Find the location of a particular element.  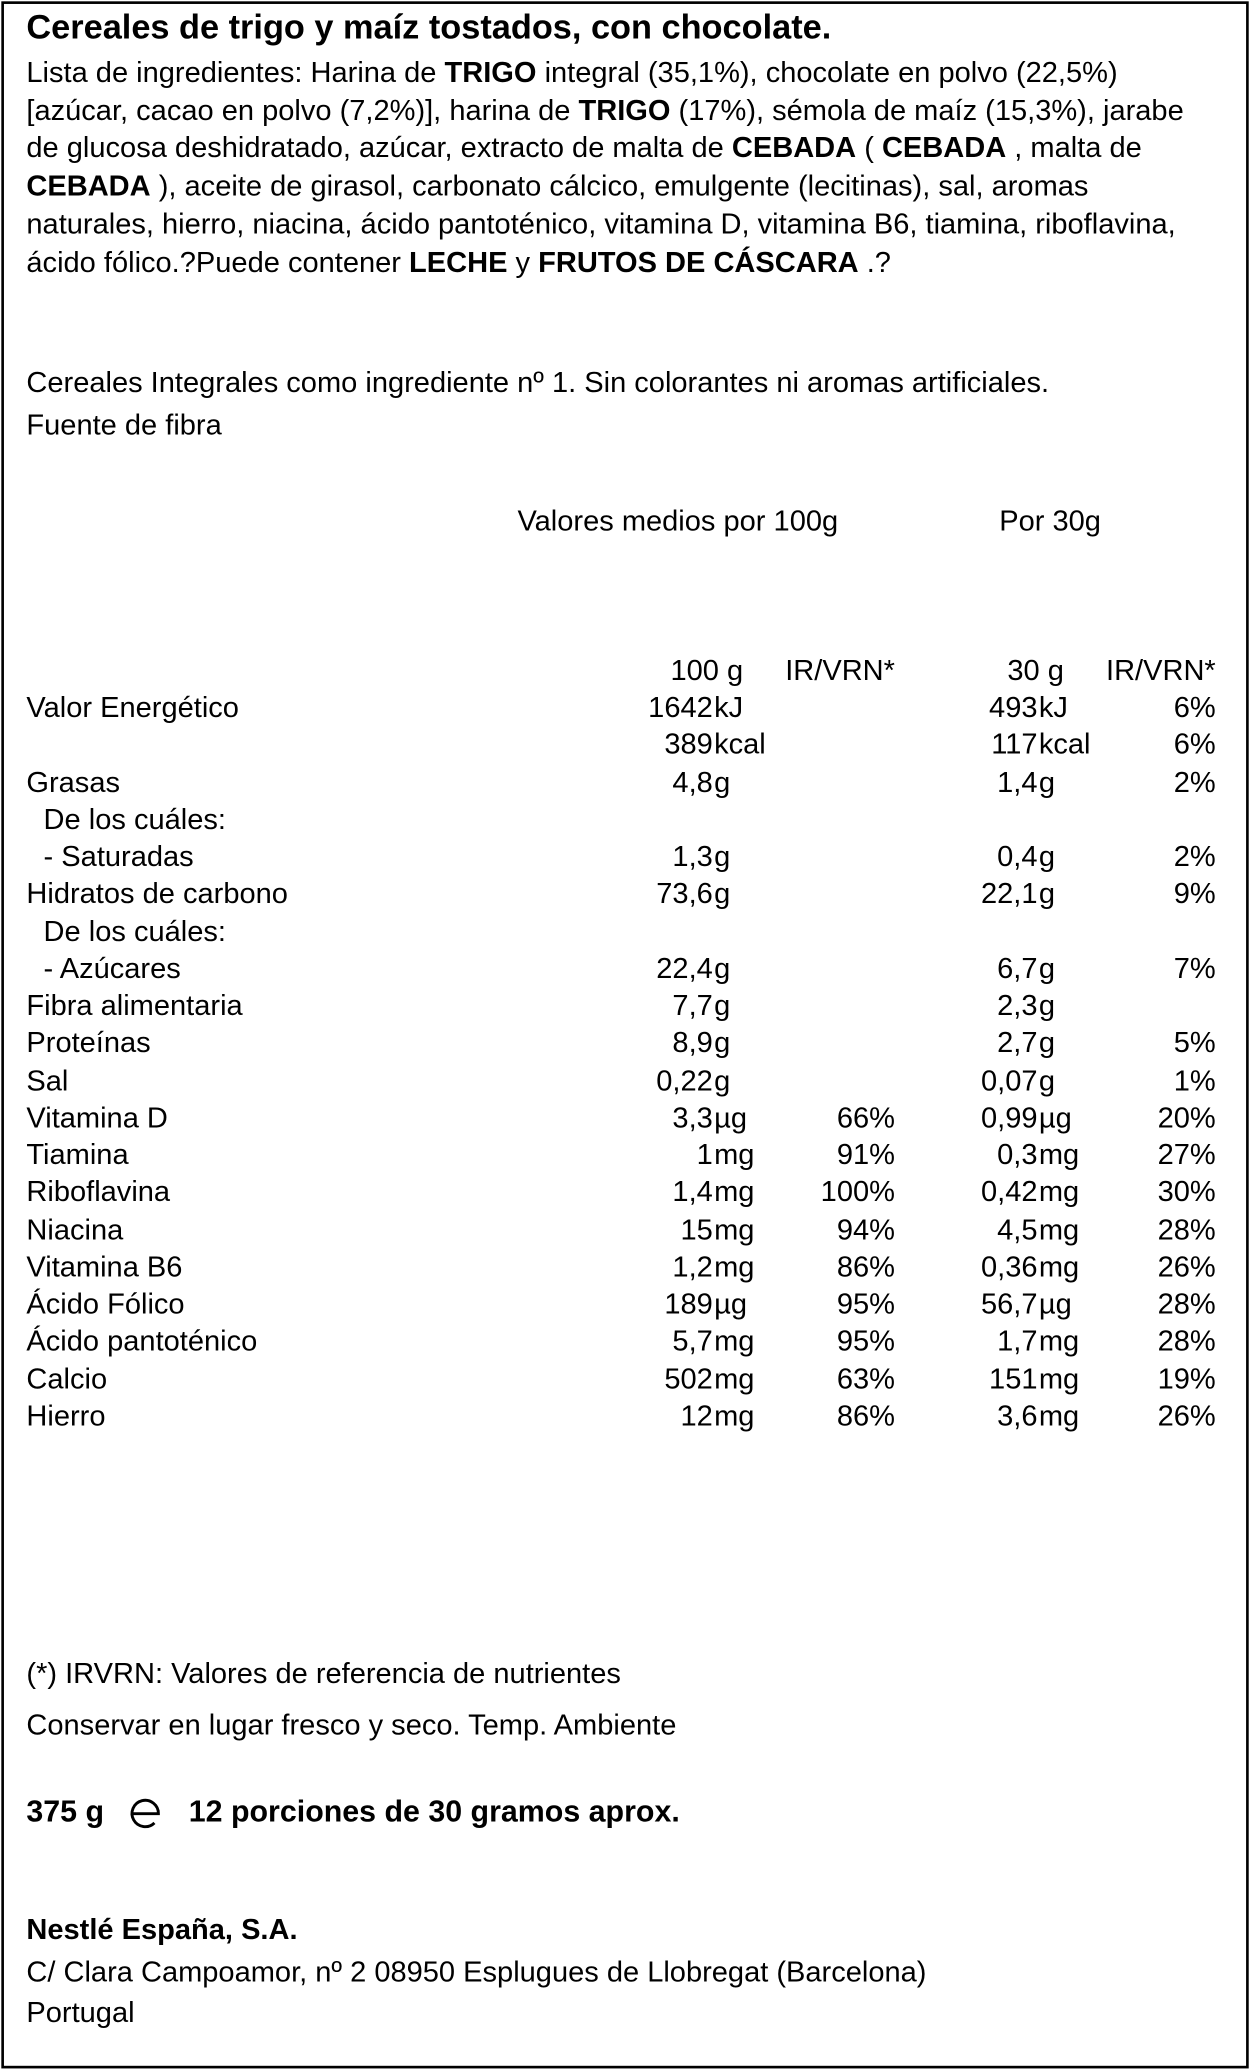

allergen: LECHE is located at coordinates (458, 261).